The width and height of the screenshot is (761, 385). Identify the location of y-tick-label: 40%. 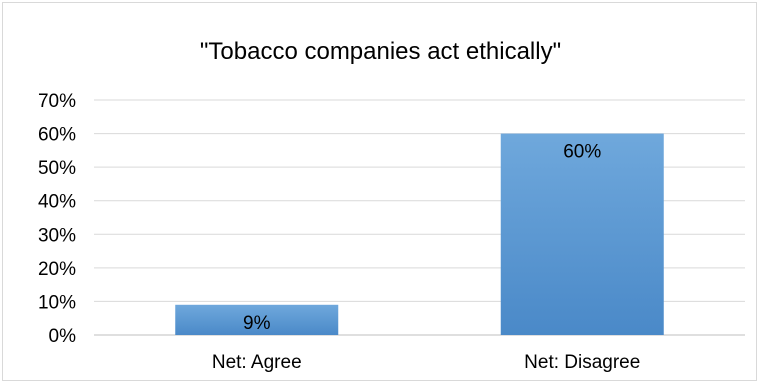
(57, 202).